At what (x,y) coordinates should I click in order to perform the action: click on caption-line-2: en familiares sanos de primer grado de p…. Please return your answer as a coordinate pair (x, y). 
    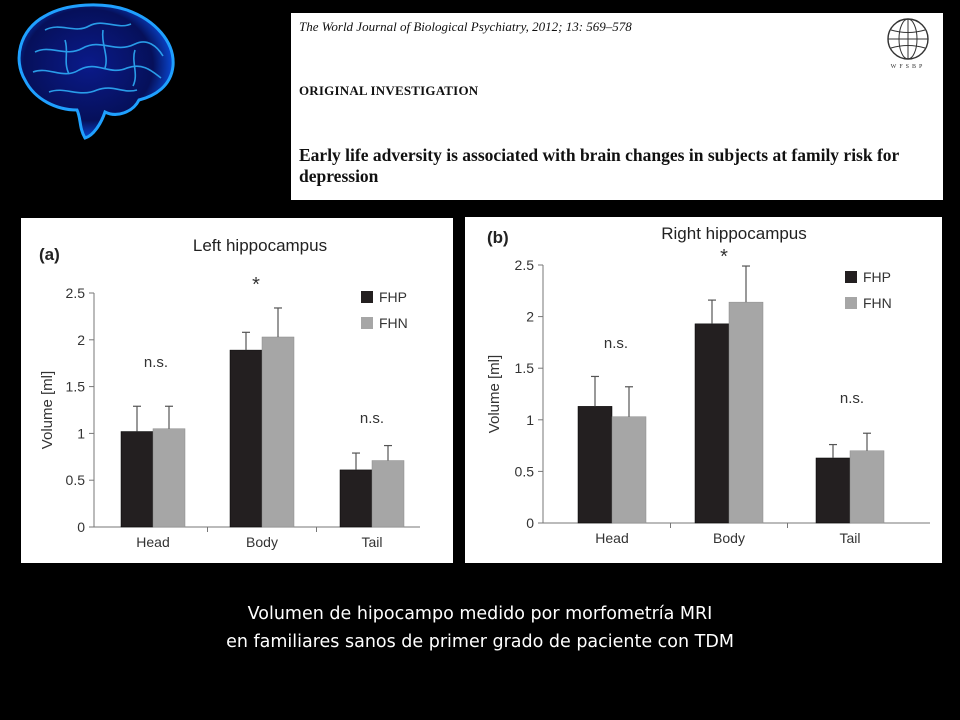
    Looking at the image, I should click on (480, 642).